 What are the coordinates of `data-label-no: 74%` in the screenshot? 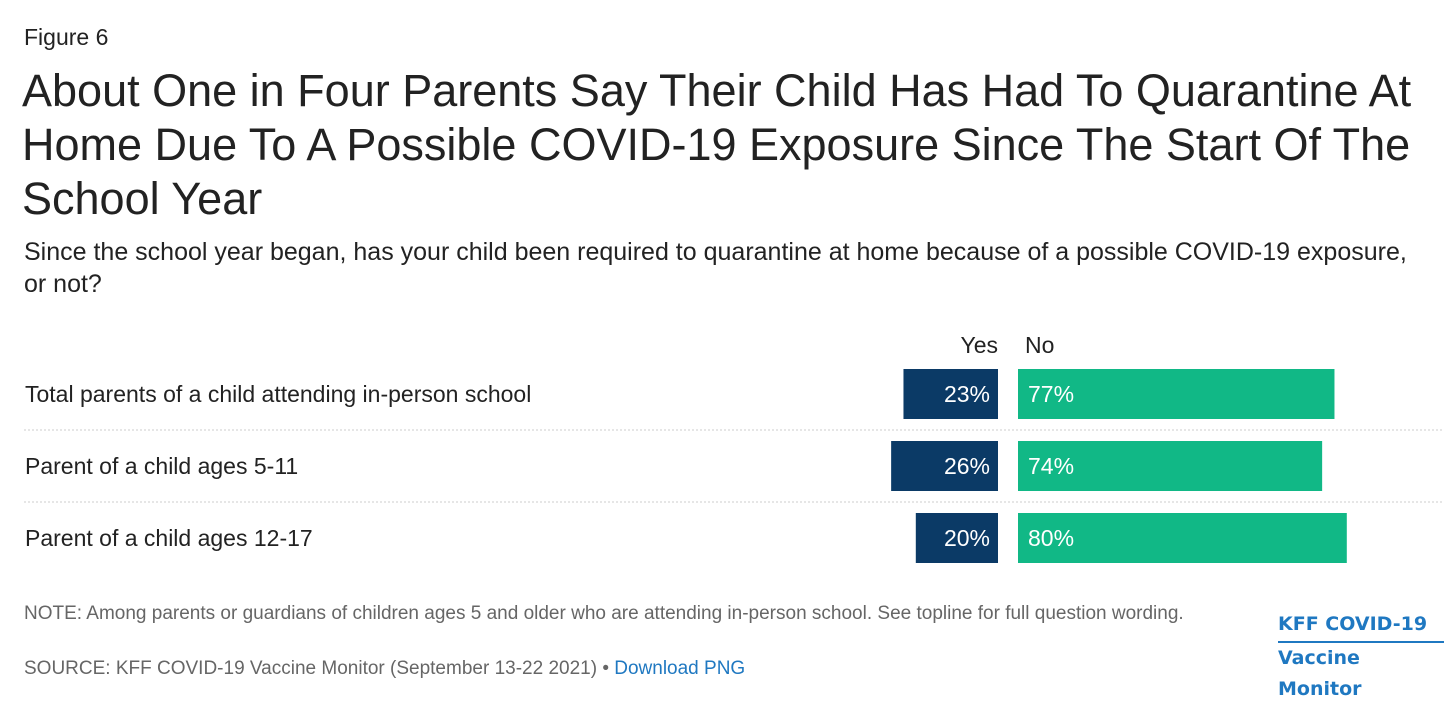 It's located at (1051, 466).